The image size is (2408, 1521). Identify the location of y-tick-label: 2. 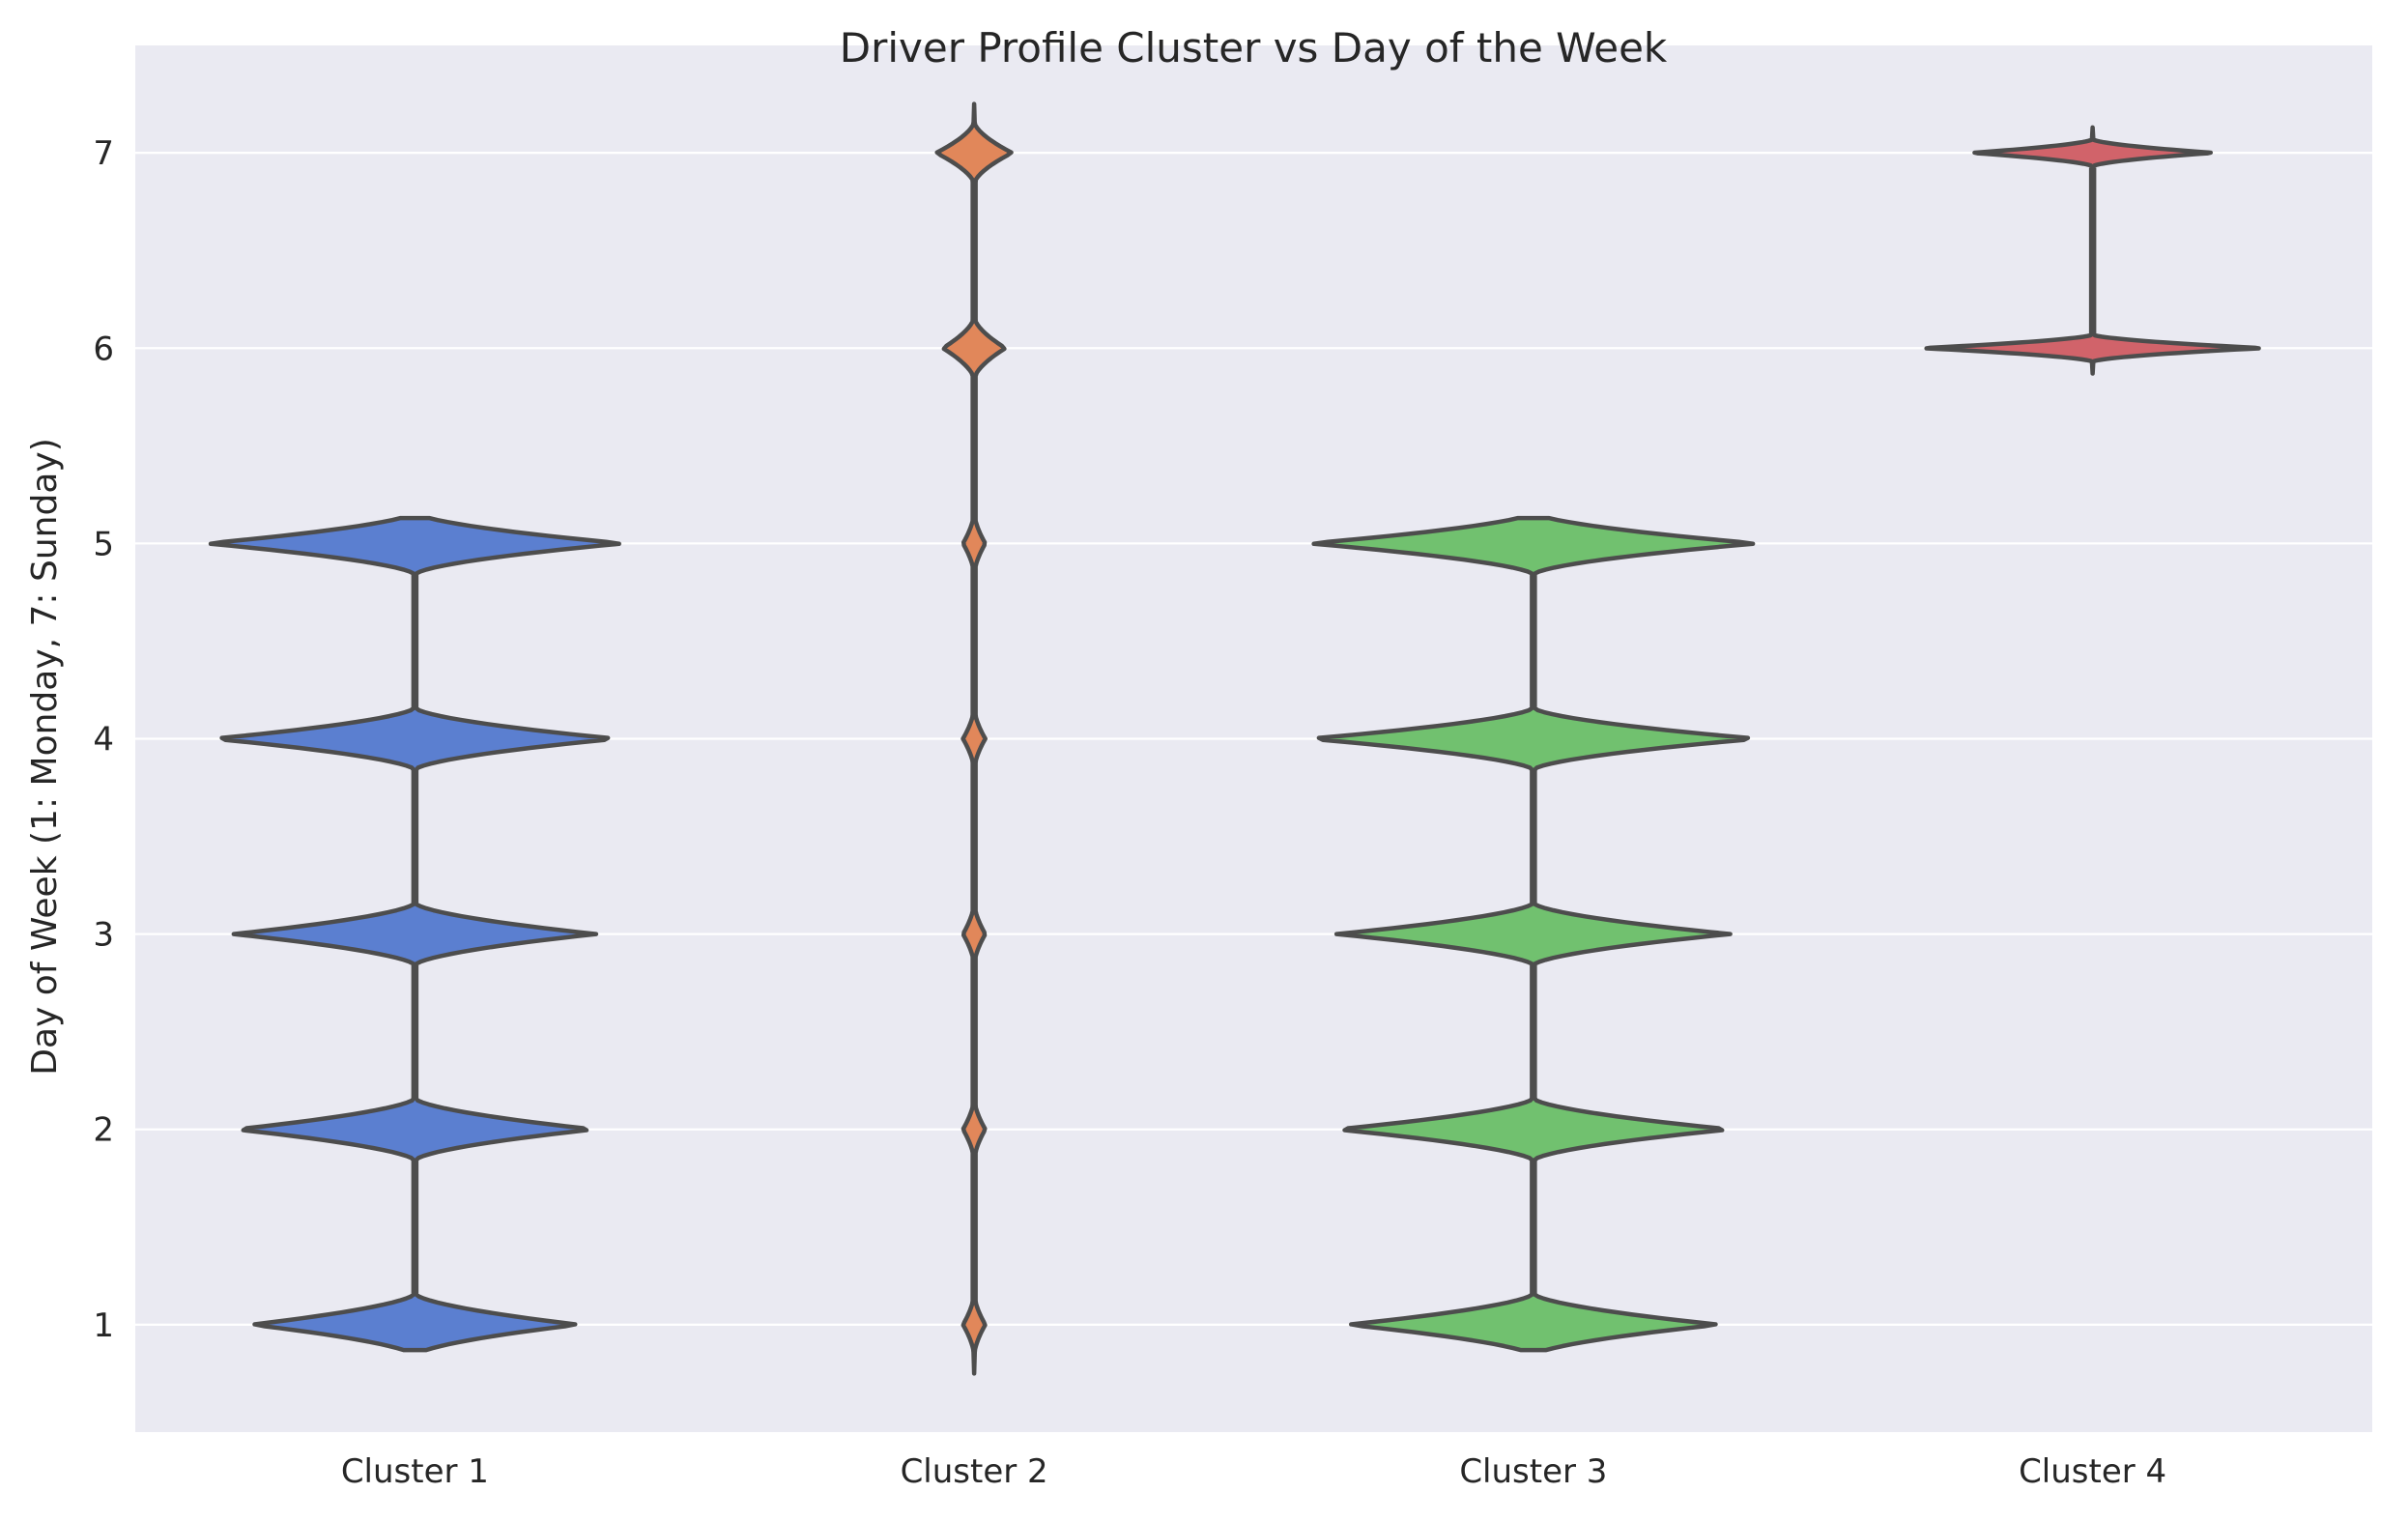
(103, 1130).